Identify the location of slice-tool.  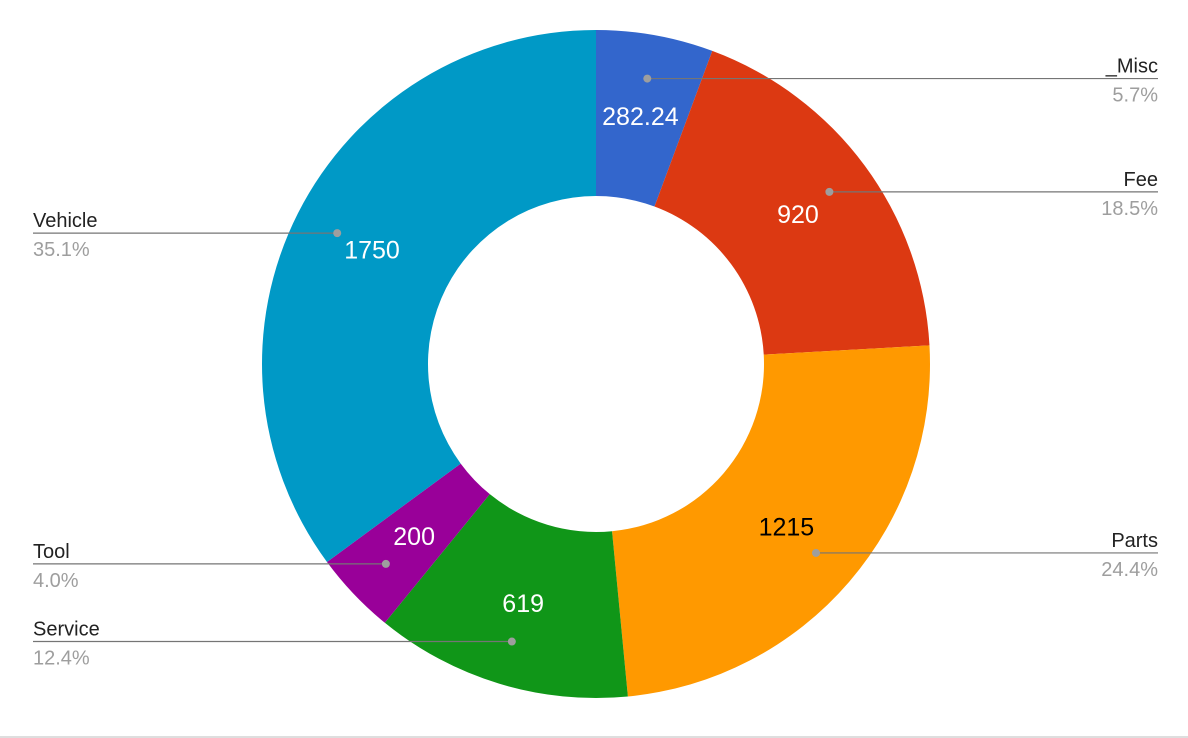
(408, 543).